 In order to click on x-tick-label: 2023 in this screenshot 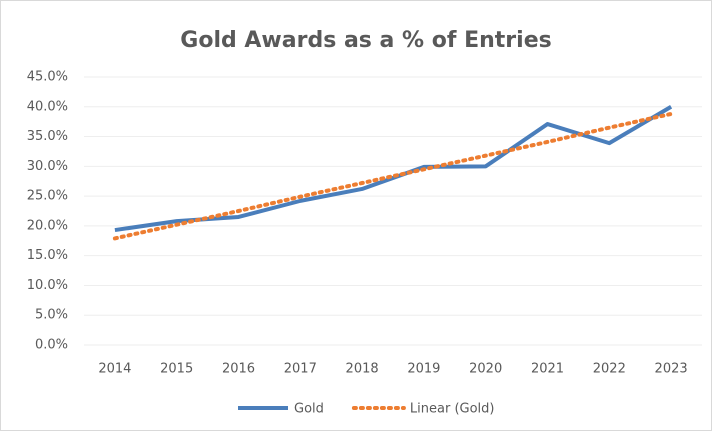, I will do `click(671, 369)`.